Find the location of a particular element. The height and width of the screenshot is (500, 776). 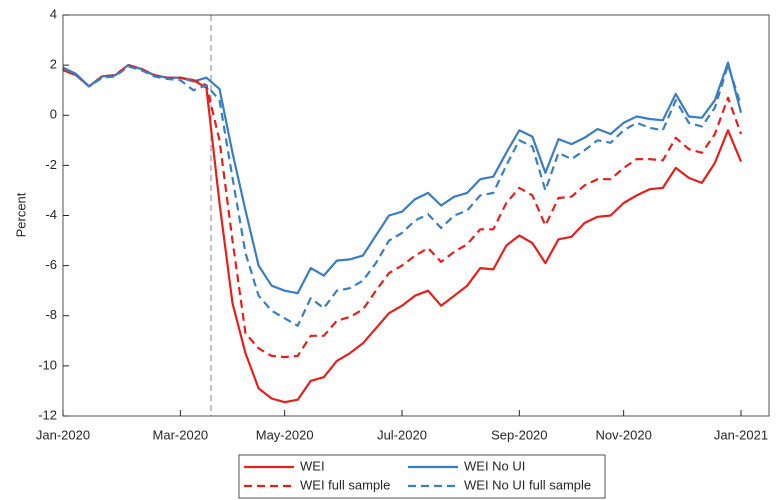

y-tick-label: 0 is located at coordinates (53, 114).